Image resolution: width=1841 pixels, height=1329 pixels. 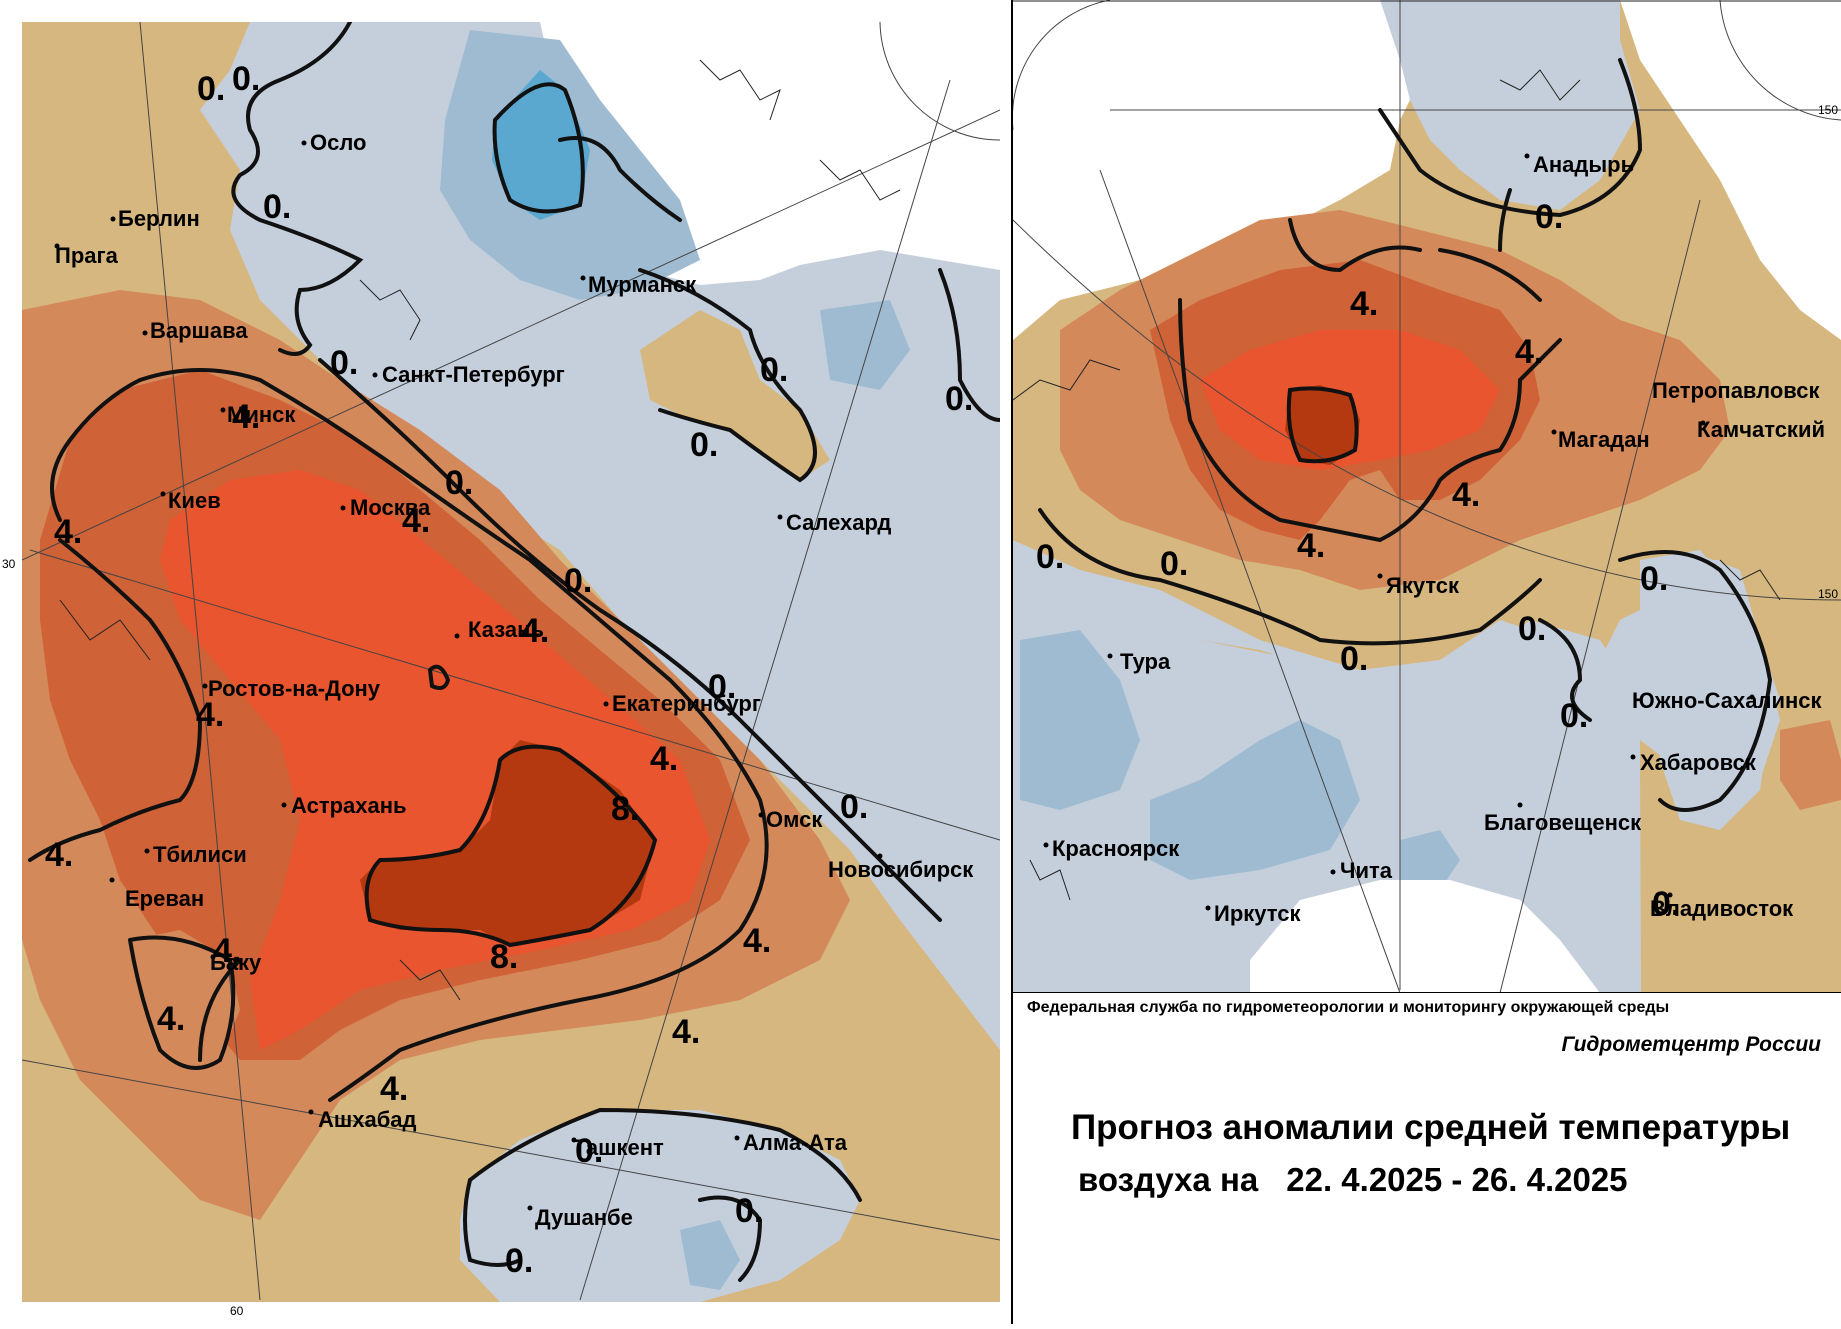 I want to click on svg-text: Москва, so click(x=390, y=507).